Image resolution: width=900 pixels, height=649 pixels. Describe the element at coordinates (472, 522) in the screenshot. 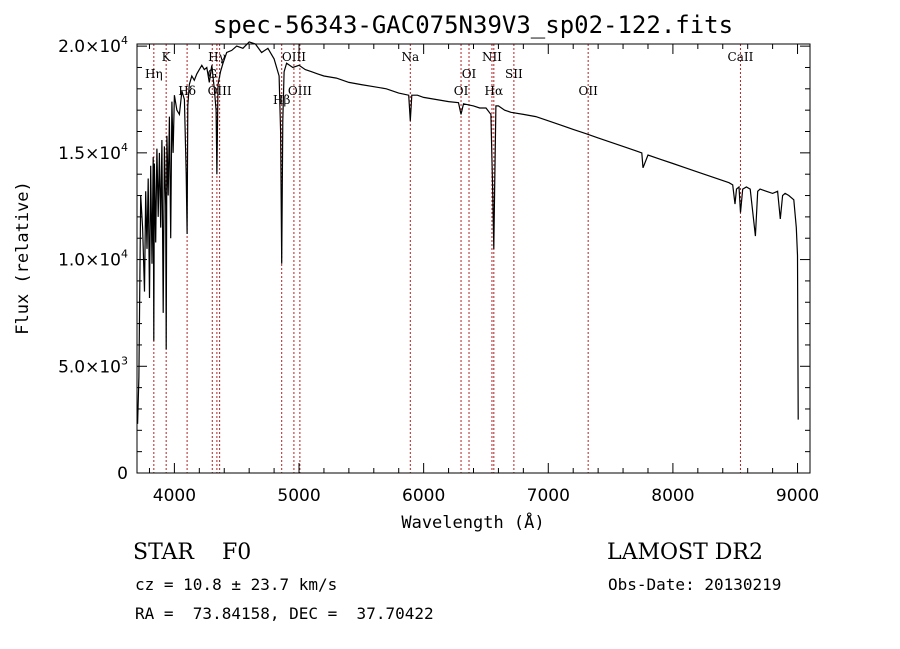

I see `x-axis-label: Wavelength (Å)` at that location.